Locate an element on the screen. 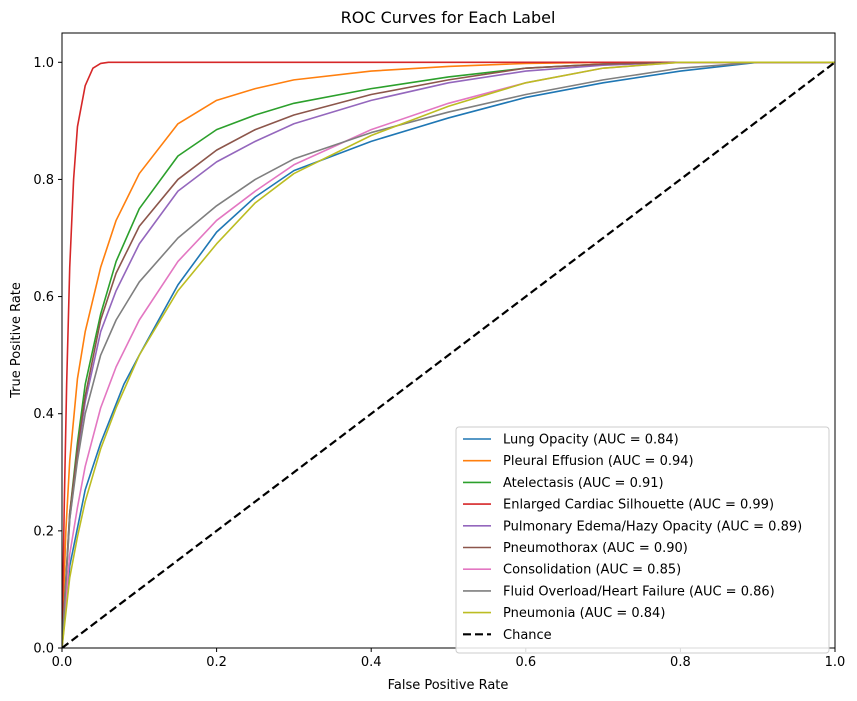  chart-title: ROC Curves for Each Label is located at coordinates (448, 17).